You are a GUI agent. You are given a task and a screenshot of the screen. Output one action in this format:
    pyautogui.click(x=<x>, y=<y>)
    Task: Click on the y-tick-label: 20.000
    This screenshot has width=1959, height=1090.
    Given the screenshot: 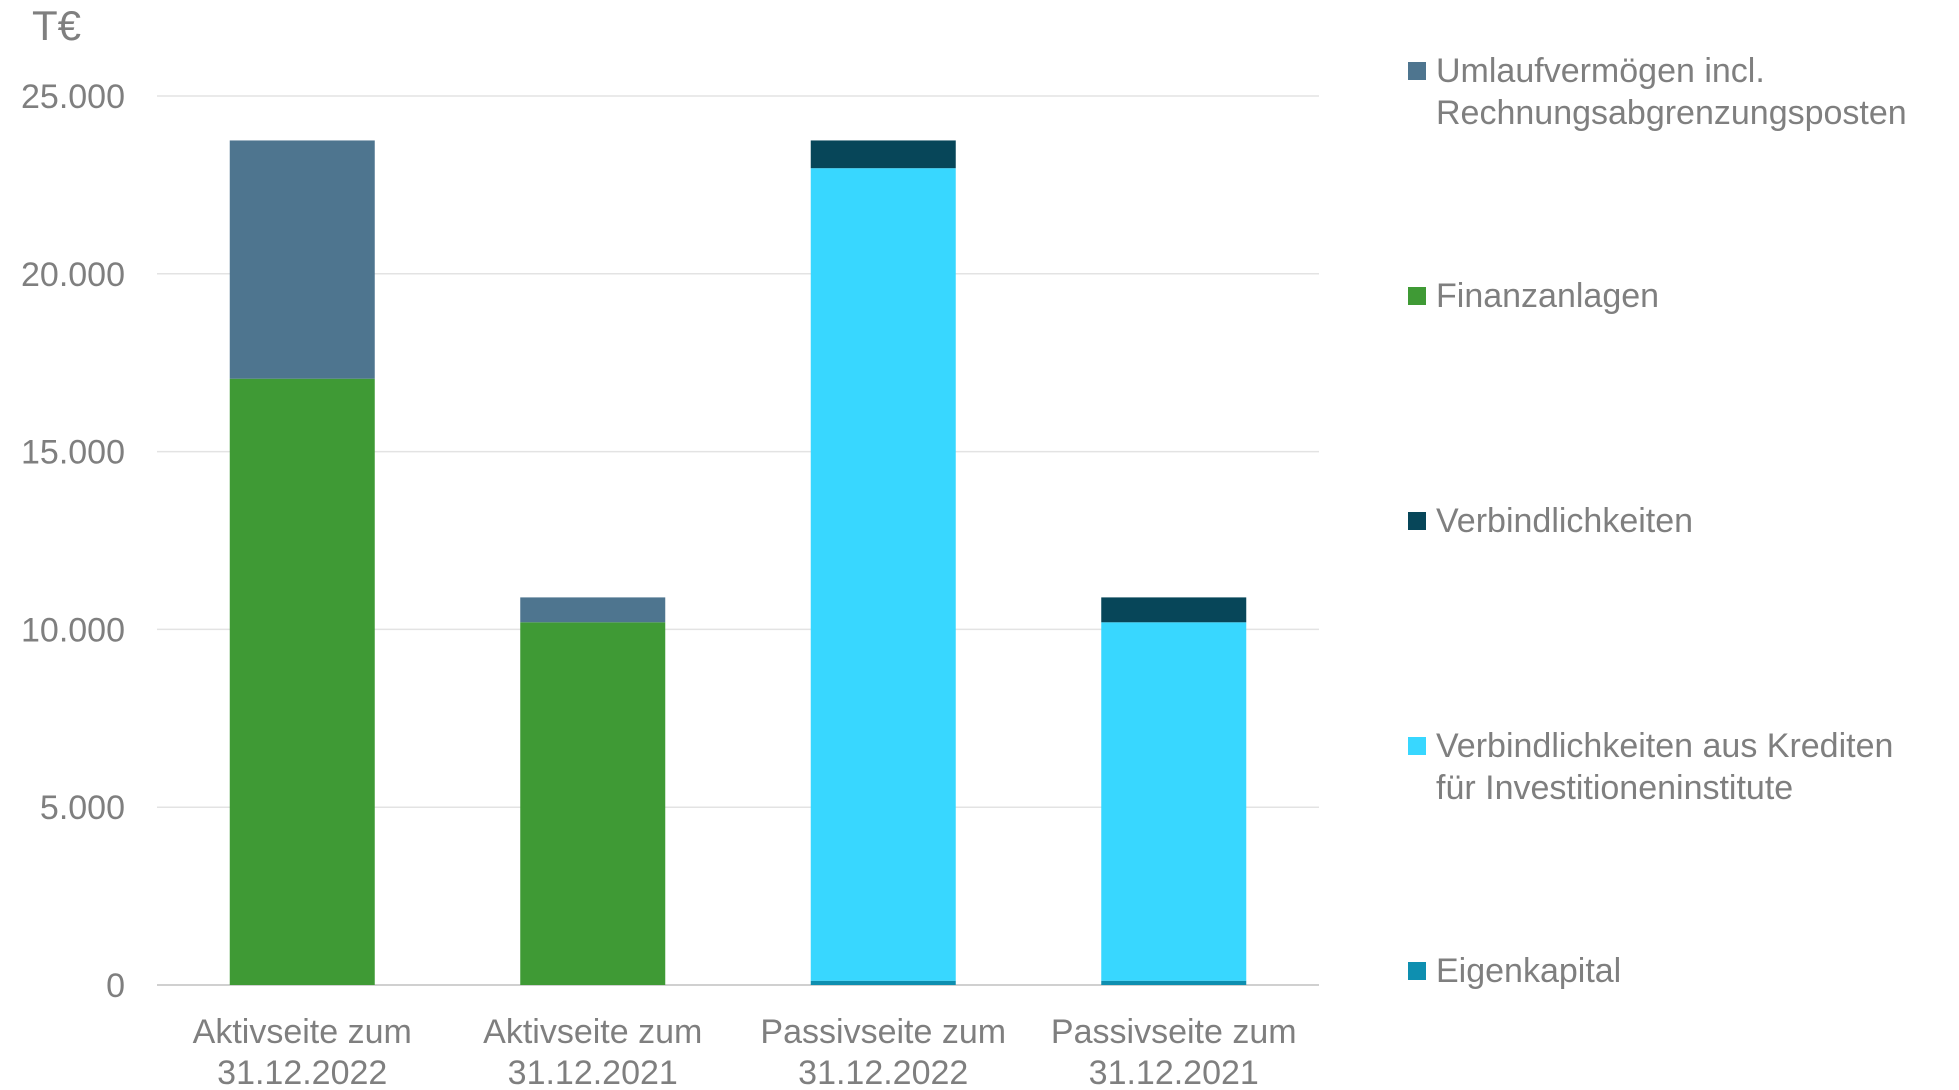 What is the action you would take?
    pyautogui.click(x=73, y=275)
    